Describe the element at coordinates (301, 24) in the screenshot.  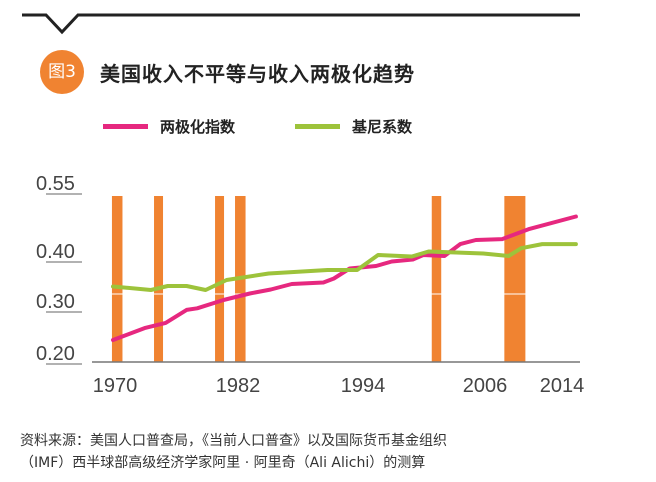
I see `header-rule` at that location.